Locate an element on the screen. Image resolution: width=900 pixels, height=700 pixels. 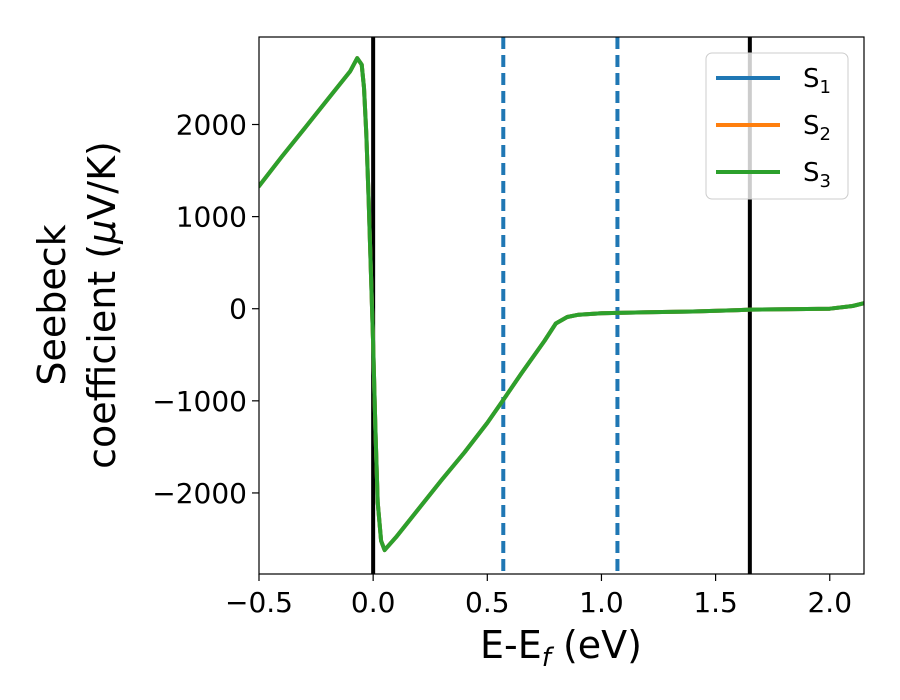
x-axis-ticks: −0.5 0.0 0.5 1.0 1.5 2.0 is located at coordinates (538, 596).